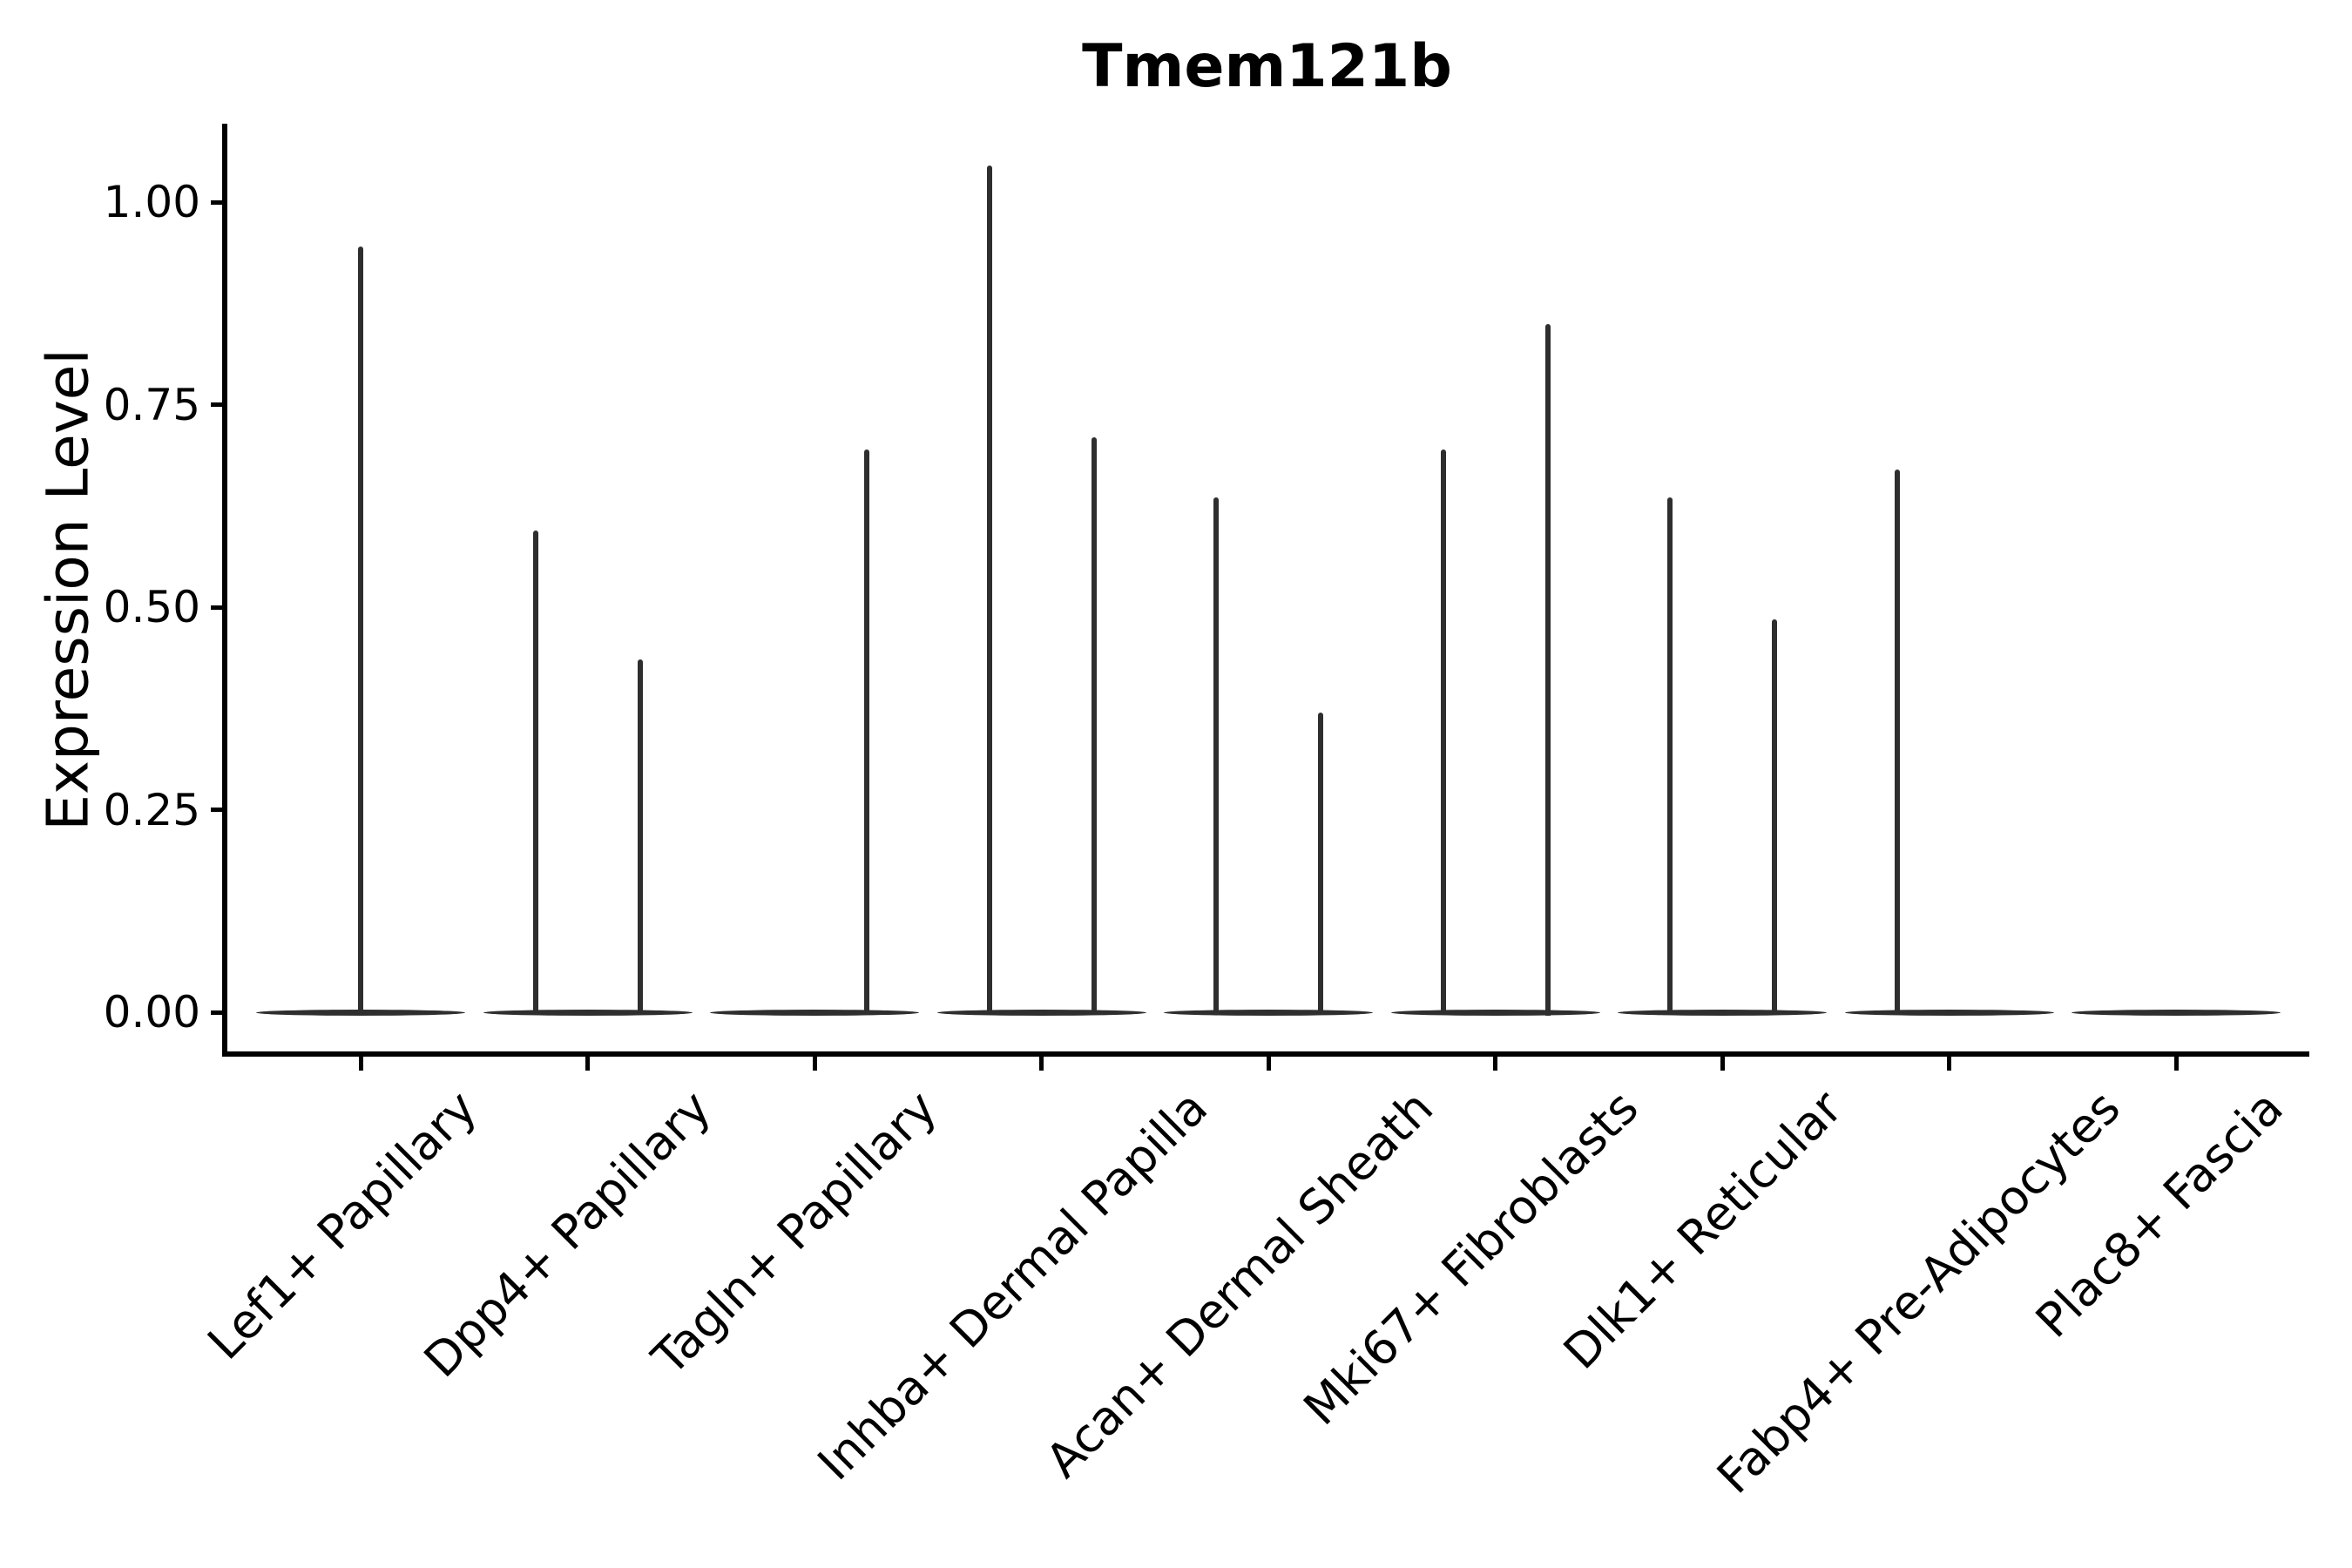 The image size is (2352, 1568). I want to click on y-tick-label: 0.00, so click(151, 1012).